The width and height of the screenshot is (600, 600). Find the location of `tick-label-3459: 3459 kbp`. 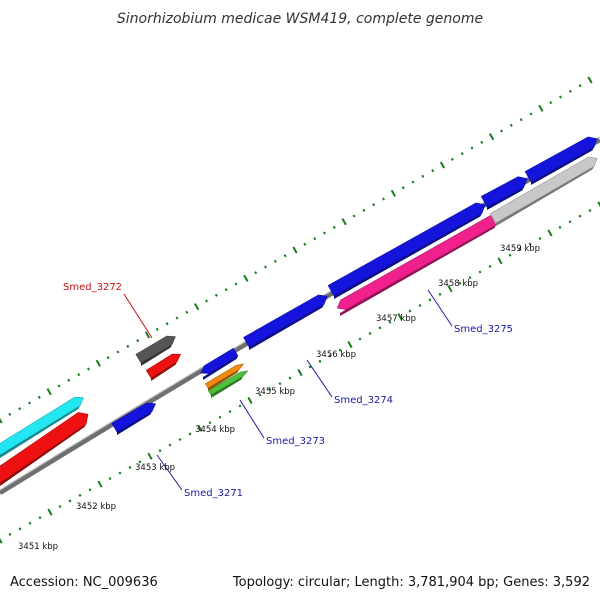

tick-label-3459: 3459 kbp is located at coordinates (520, 249).